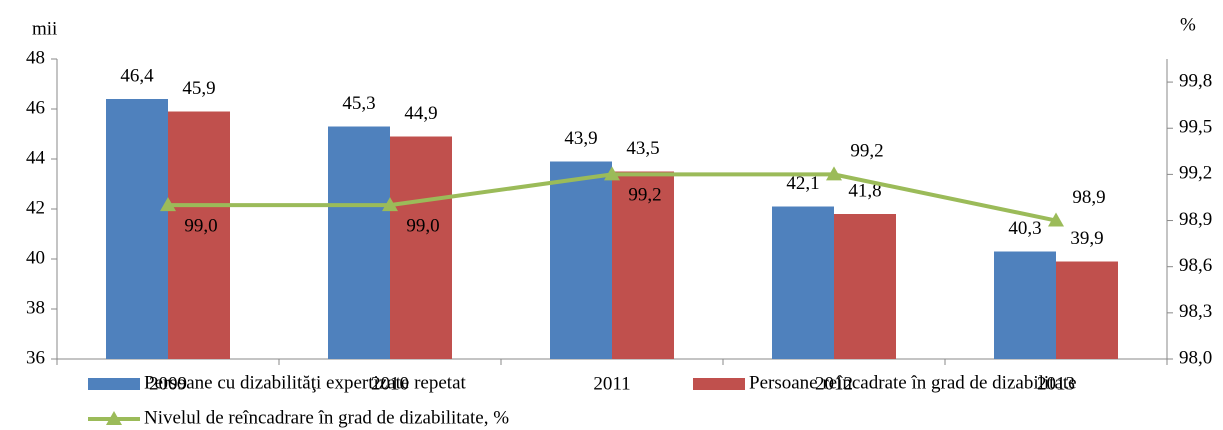 The width and height of the screenshot is (1223, 430). Describe the element at coordinates (1195, 219) in the screenshot. I see `y2-tick-label: 98,9` at that location.